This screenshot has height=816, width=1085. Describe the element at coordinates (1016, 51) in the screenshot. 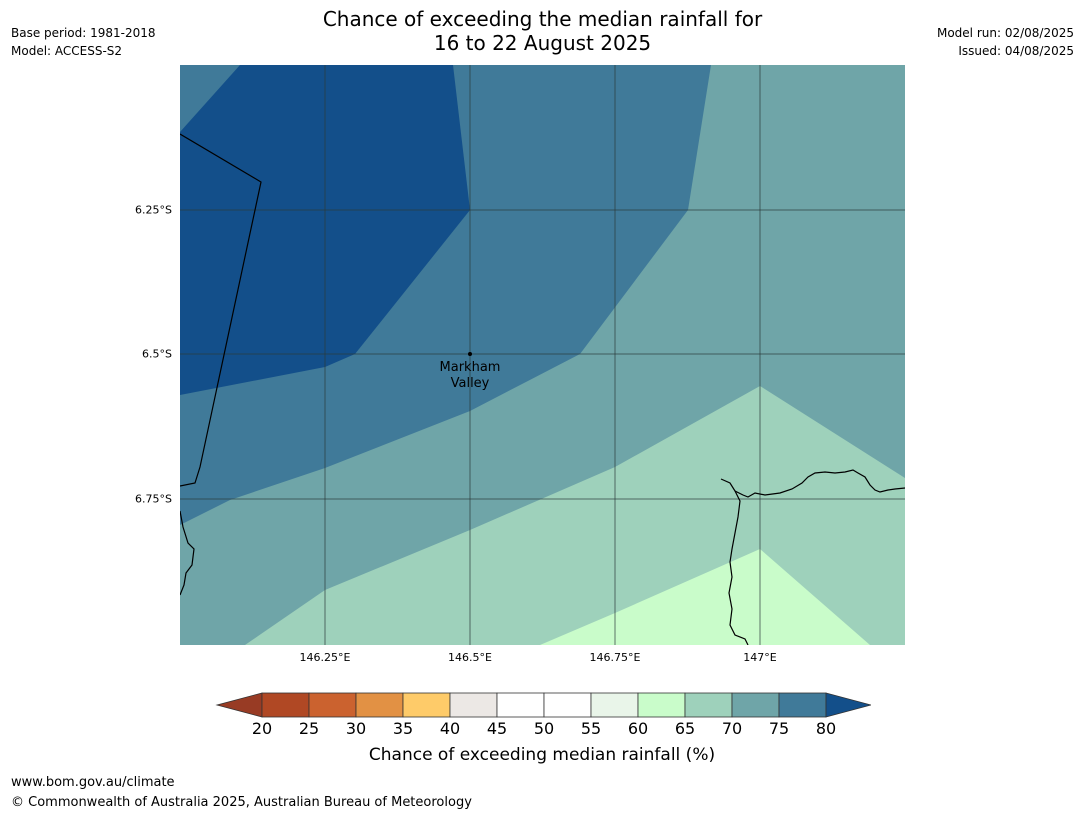

I see `issued-text: Issued: 04/08/2025` at that location.